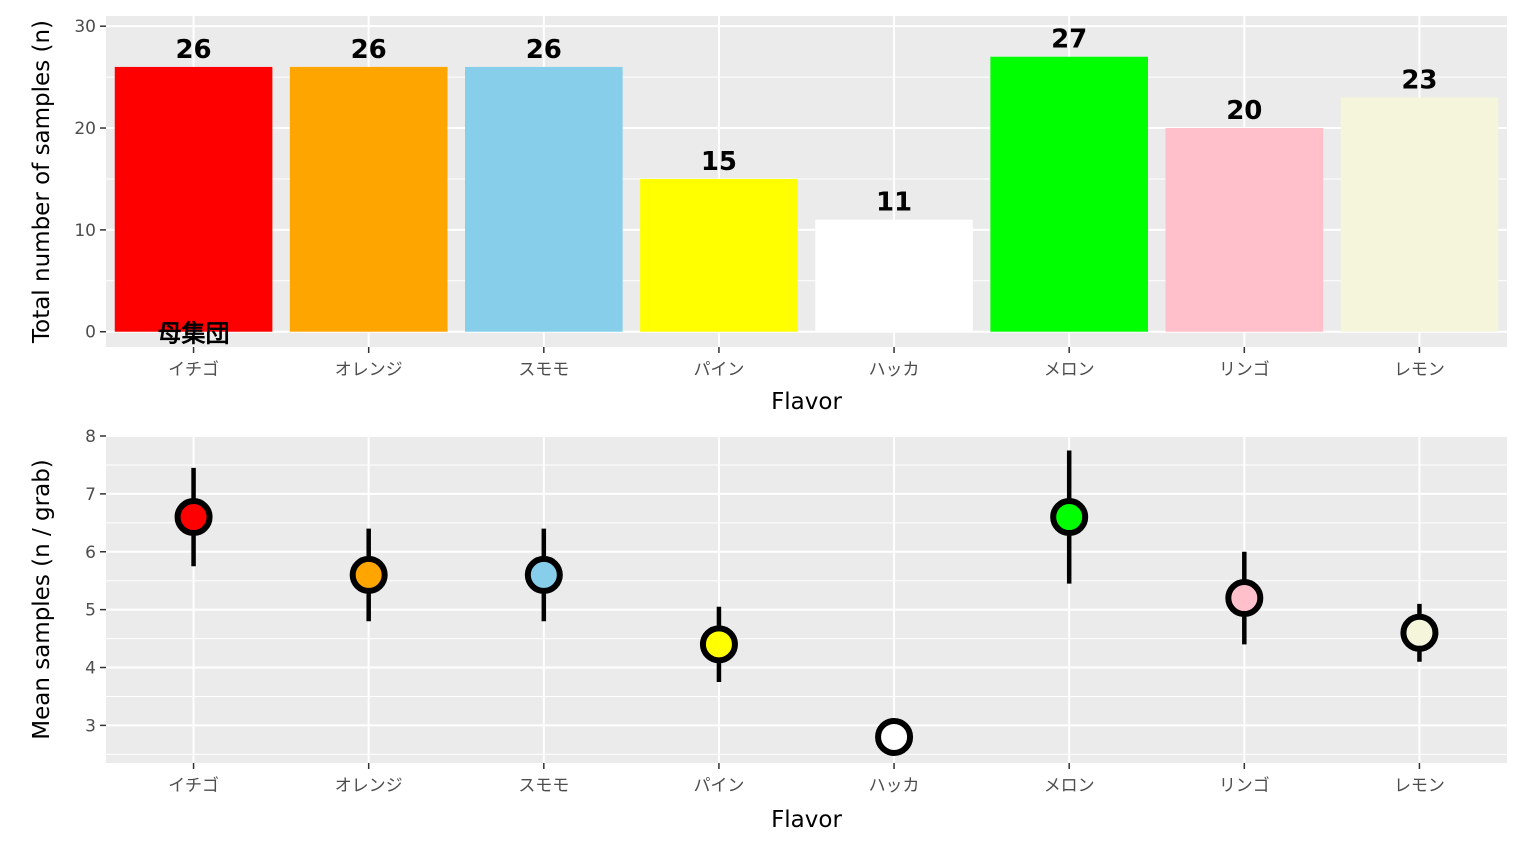 The width and height of the screenshot is (1536, 864). I want to click on bar-value-label: 15, so click(719, 162).